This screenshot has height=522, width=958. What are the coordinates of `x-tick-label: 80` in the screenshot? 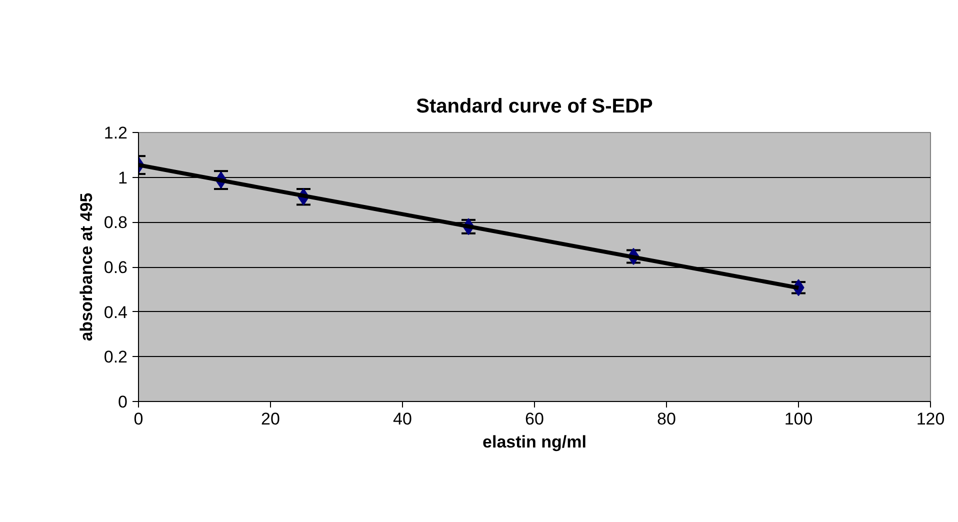 It's located at (666, 419).